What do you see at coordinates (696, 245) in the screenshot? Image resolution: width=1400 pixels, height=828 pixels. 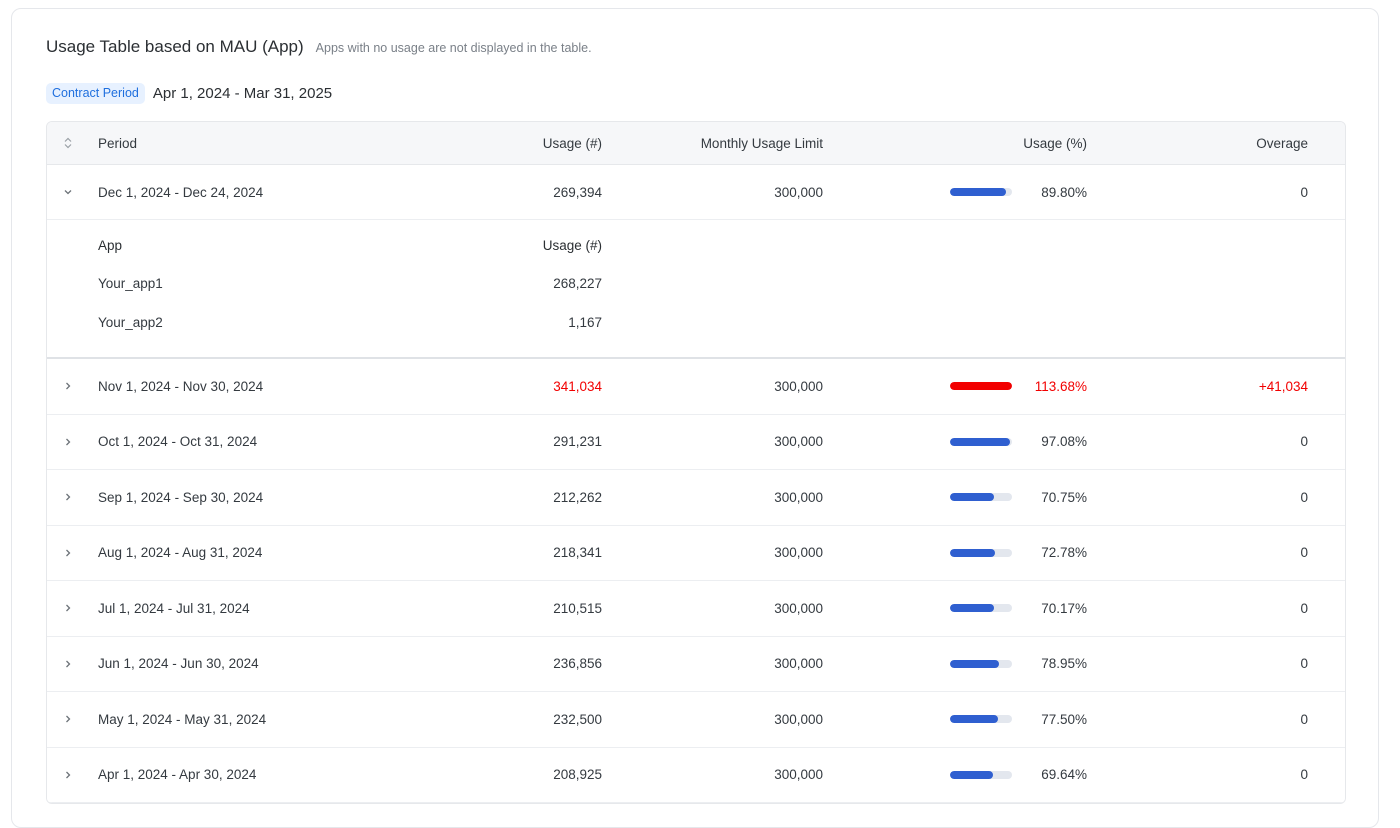 I see `app-breakdown-header: App Usage (#)` at bounding box center [696, 245].